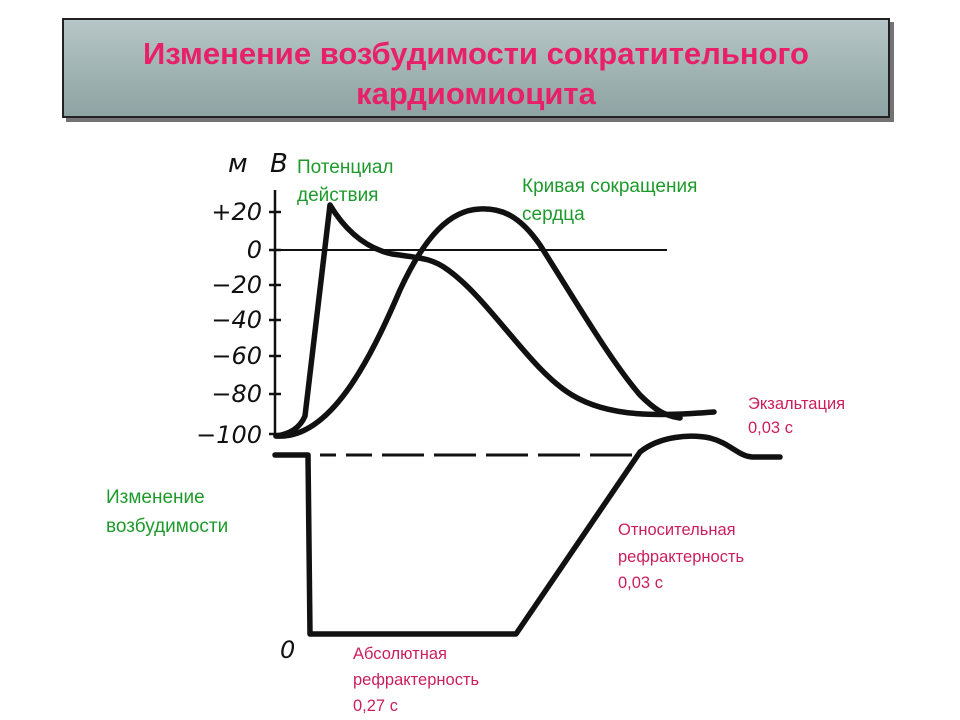 This screenshot has height=720, width=960. I want to click on absolute-refractory-label: Абсолютная рефрактерность 0,27 с, so click(418, 680).